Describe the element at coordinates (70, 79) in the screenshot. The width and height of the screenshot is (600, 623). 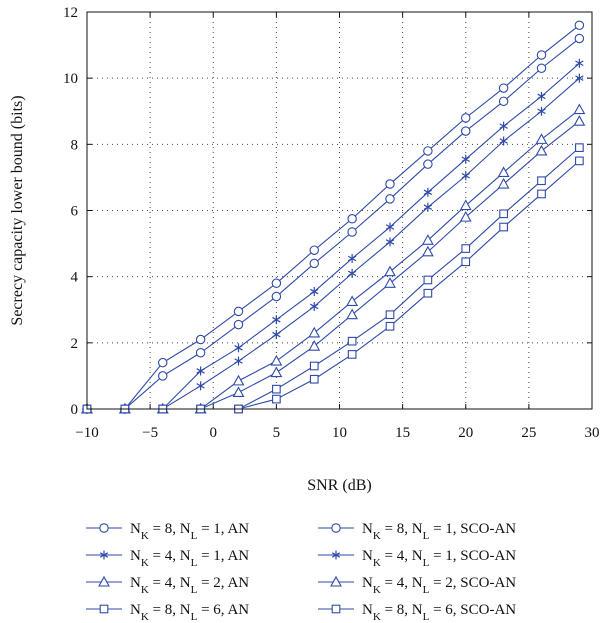
I see `y-tick-label: 10` at that location.